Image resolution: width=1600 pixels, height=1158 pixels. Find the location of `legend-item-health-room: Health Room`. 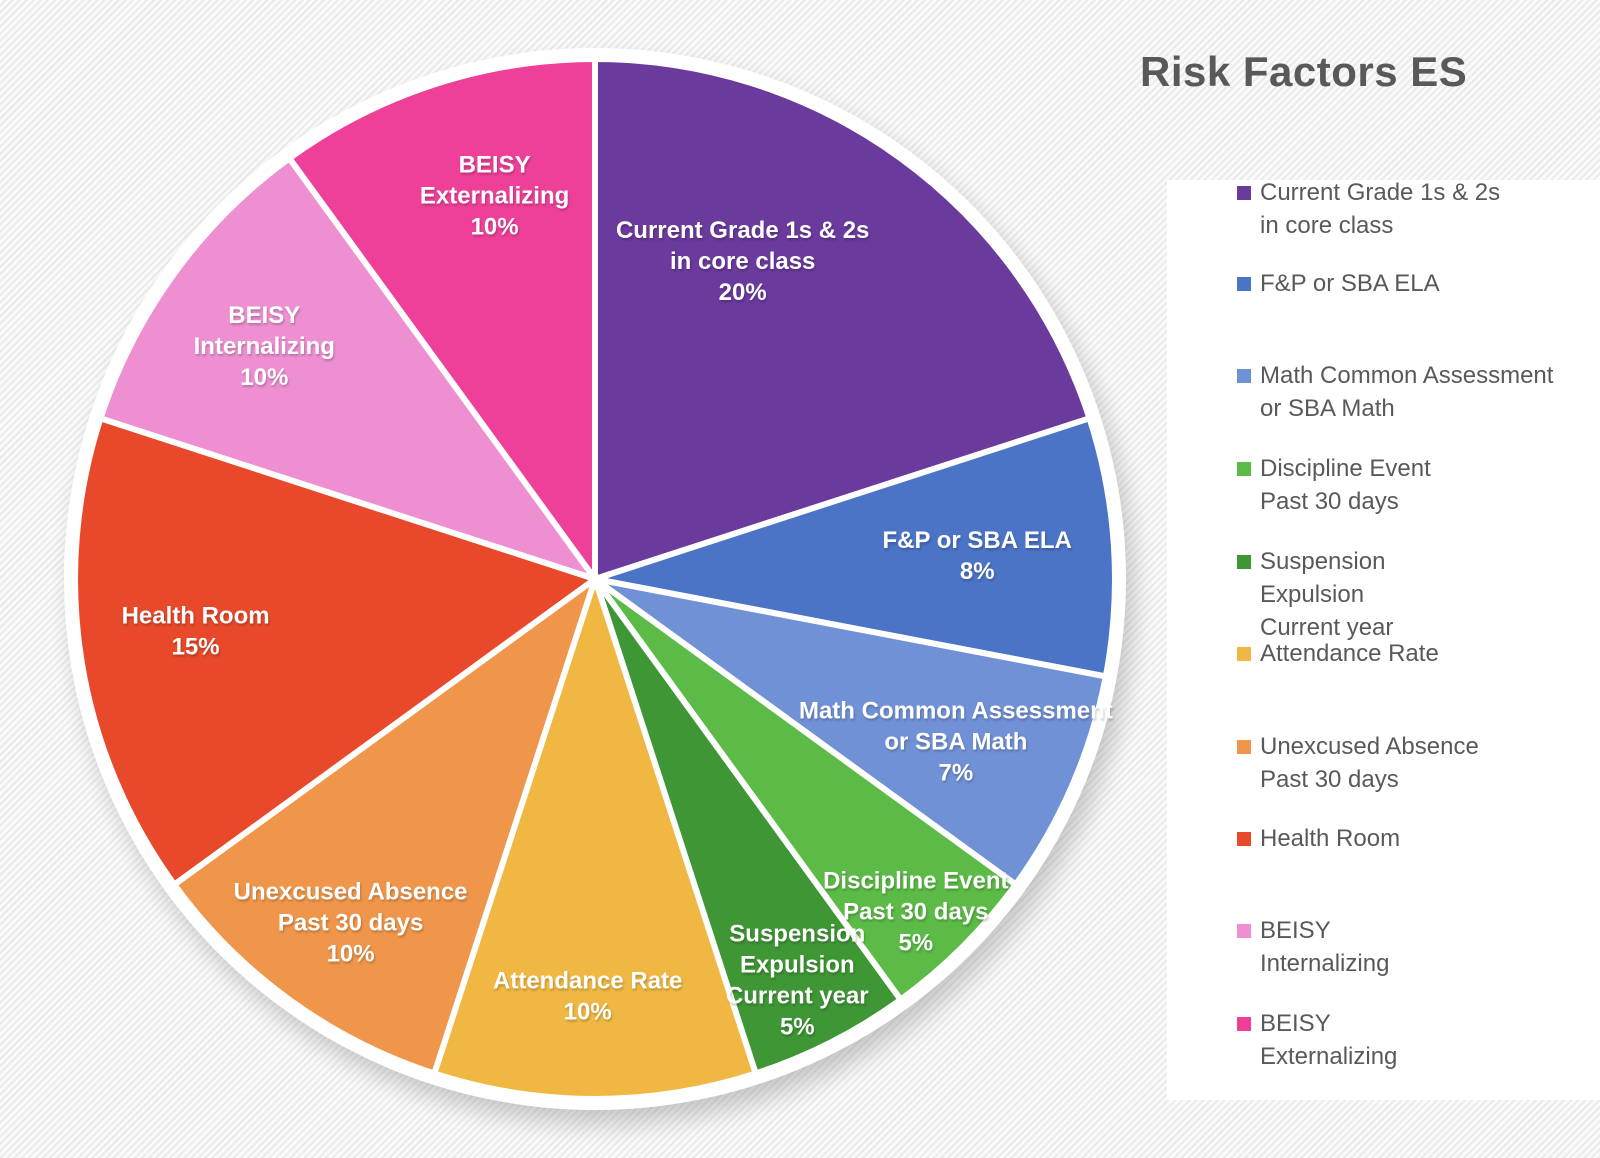

legend-item-health-room: Health Room is located at coordinates (1318, 838).